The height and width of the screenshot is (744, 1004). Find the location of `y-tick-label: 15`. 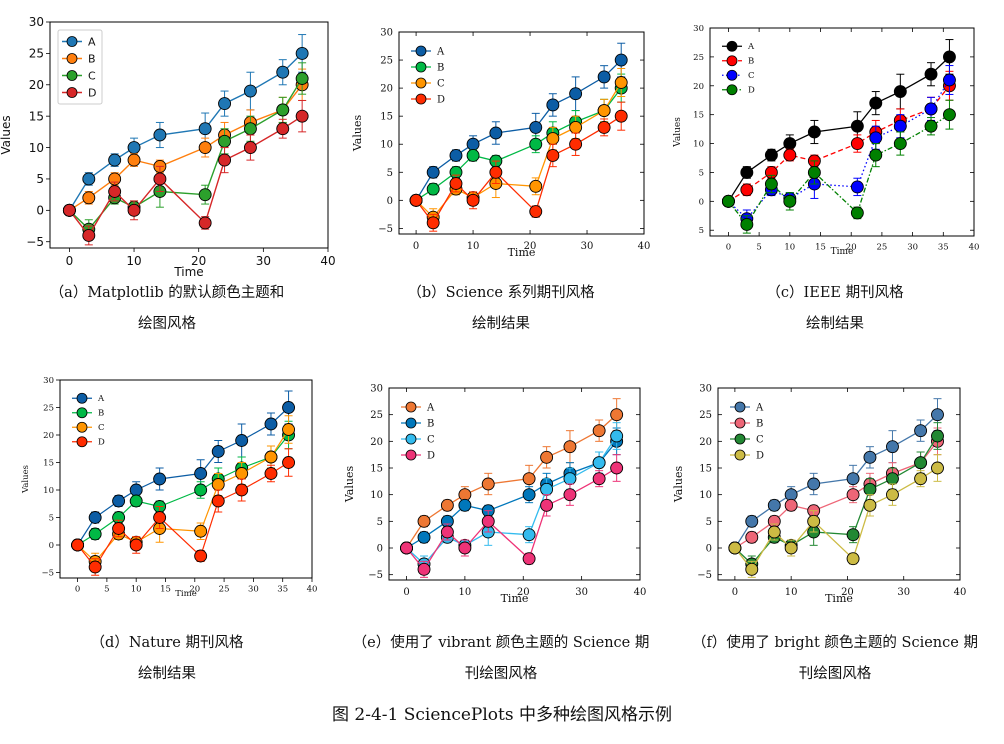

y-tick-label: 15 is located at coordinates (698, 116).